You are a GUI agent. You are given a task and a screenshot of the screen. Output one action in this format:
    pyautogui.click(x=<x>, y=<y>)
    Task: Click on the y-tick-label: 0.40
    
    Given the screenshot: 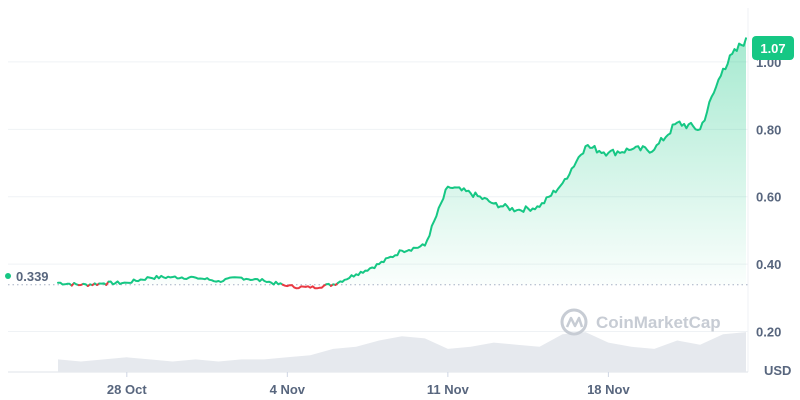 What is the action you would take?
    pyautogui.click(x=768, y=264)
    